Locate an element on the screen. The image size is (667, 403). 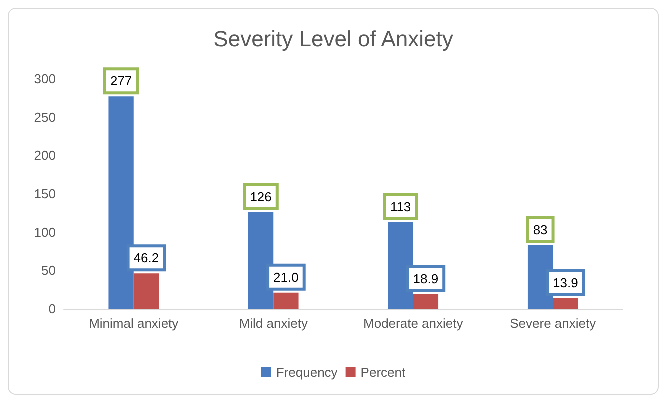
data-label: 113 is located at coordinates (401, 206).